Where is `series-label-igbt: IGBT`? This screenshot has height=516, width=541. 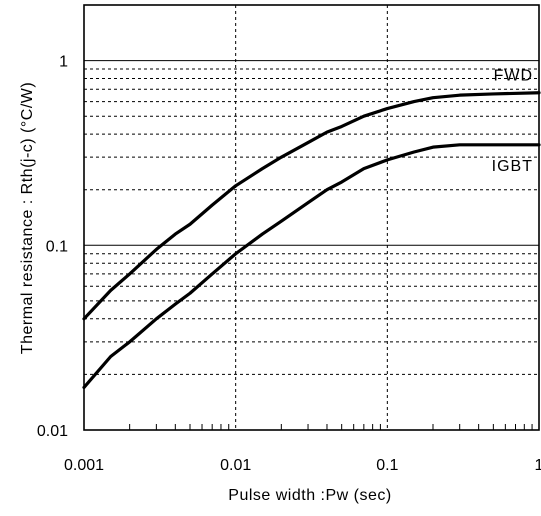 series-label-igbt: IGBT is located at coordinates (512, 166).